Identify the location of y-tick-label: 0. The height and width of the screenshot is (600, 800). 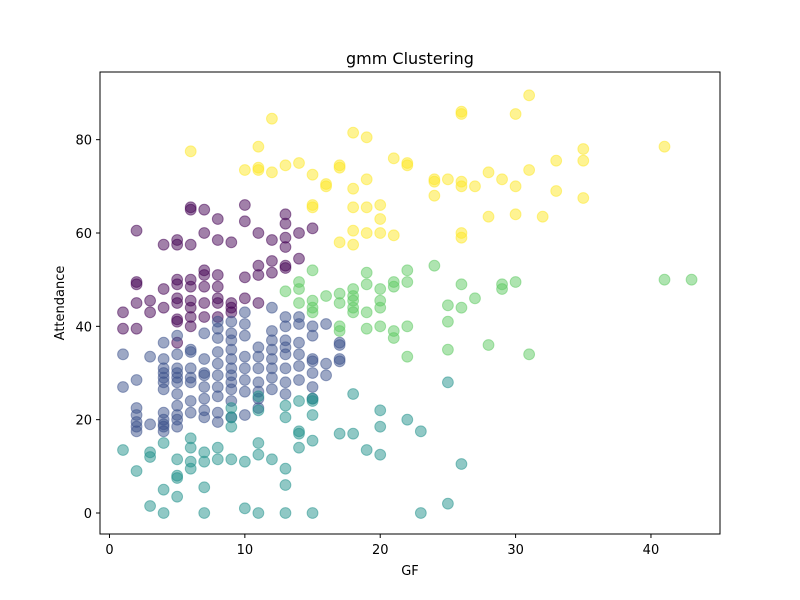
(88, 514).